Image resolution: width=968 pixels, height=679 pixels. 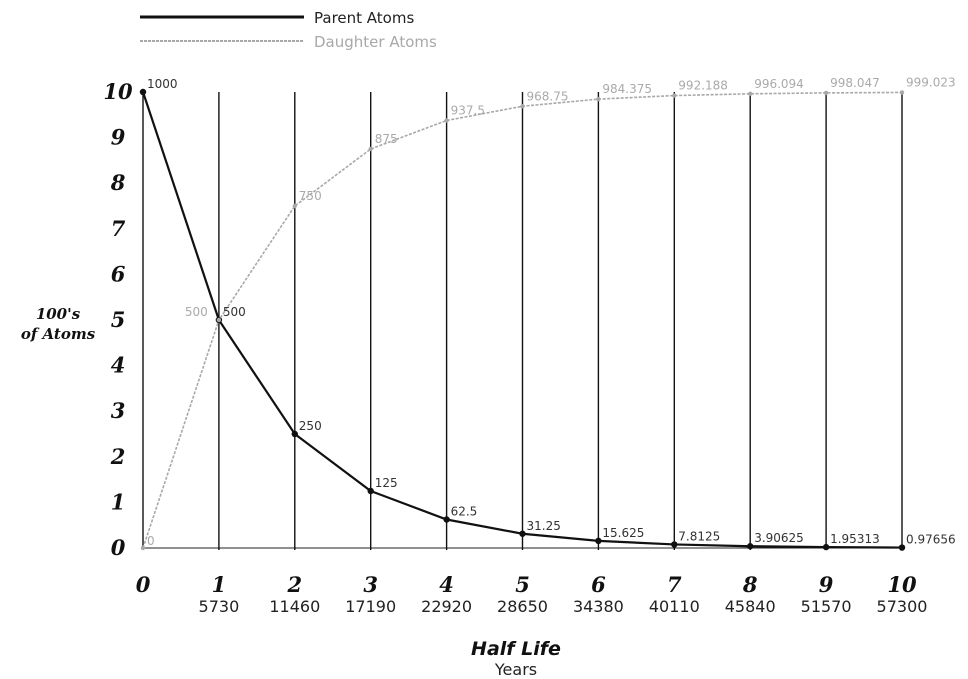 What do you see at coordinates (118, 91) in the screenshot?
I see `y-tick-10: 10` at bounding box center [118, 91].